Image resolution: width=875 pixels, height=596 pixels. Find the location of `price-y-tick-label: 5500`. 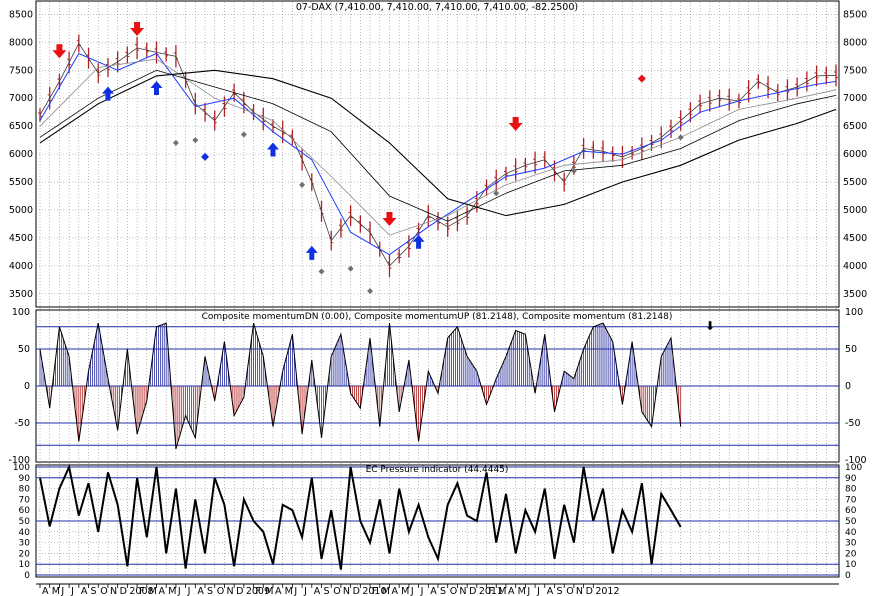

price-y-tick-label: 5500 is located at coordinates (21, 182).